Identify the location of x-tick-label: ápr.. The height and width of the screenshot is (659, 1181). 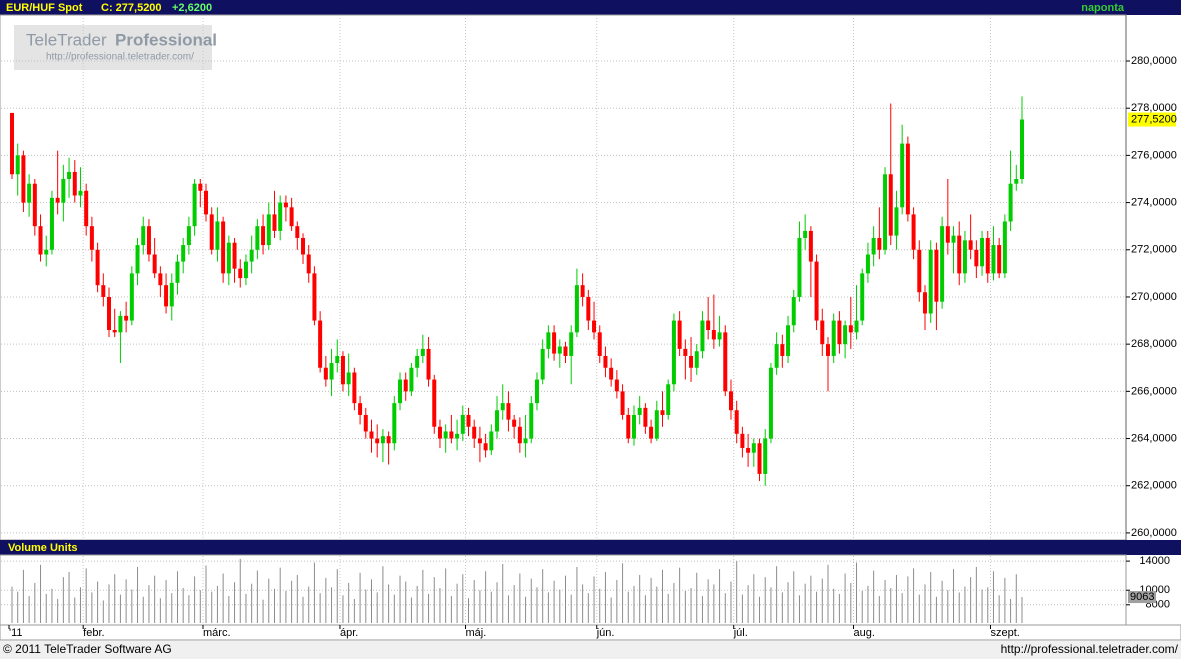
(349, 633).